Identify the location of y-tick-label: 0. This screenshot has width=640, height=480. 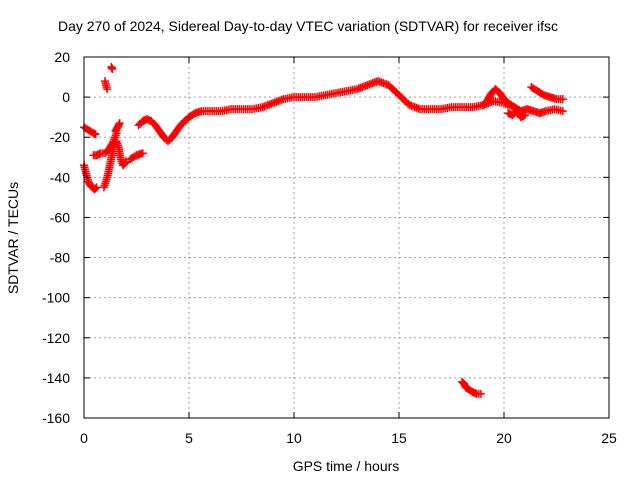
(66, 97).